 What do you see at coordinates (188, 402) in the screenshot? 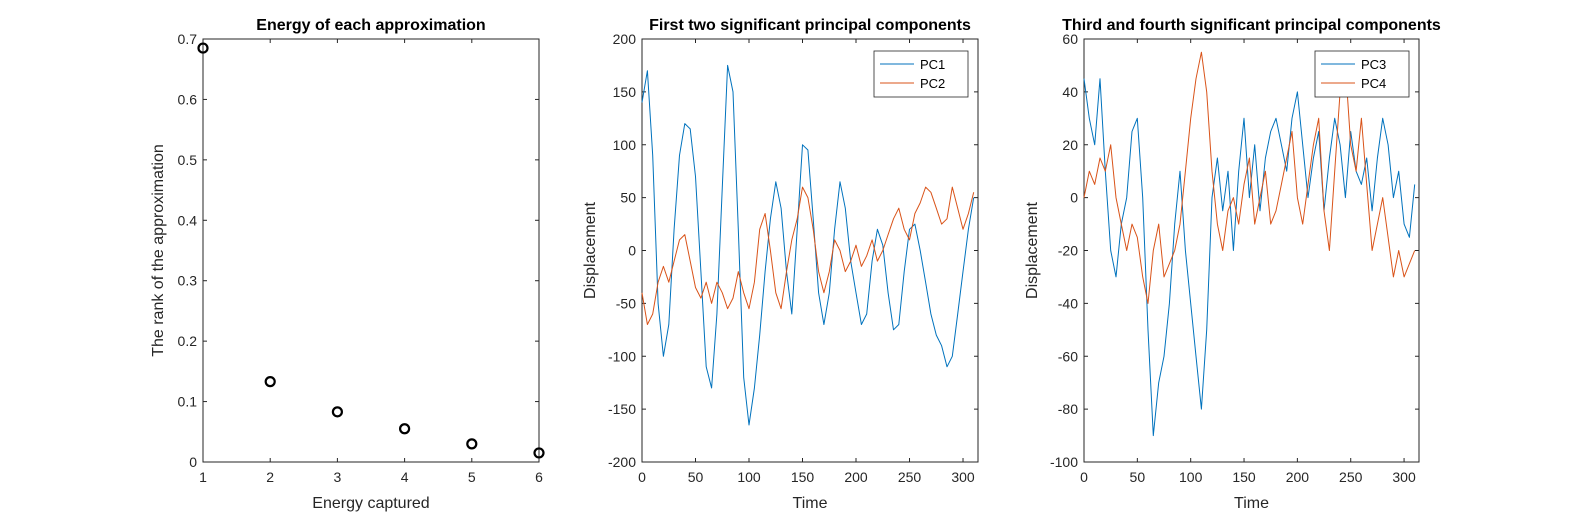
I see `y-tick-label: 0.1` at bounding box center [188, 402].